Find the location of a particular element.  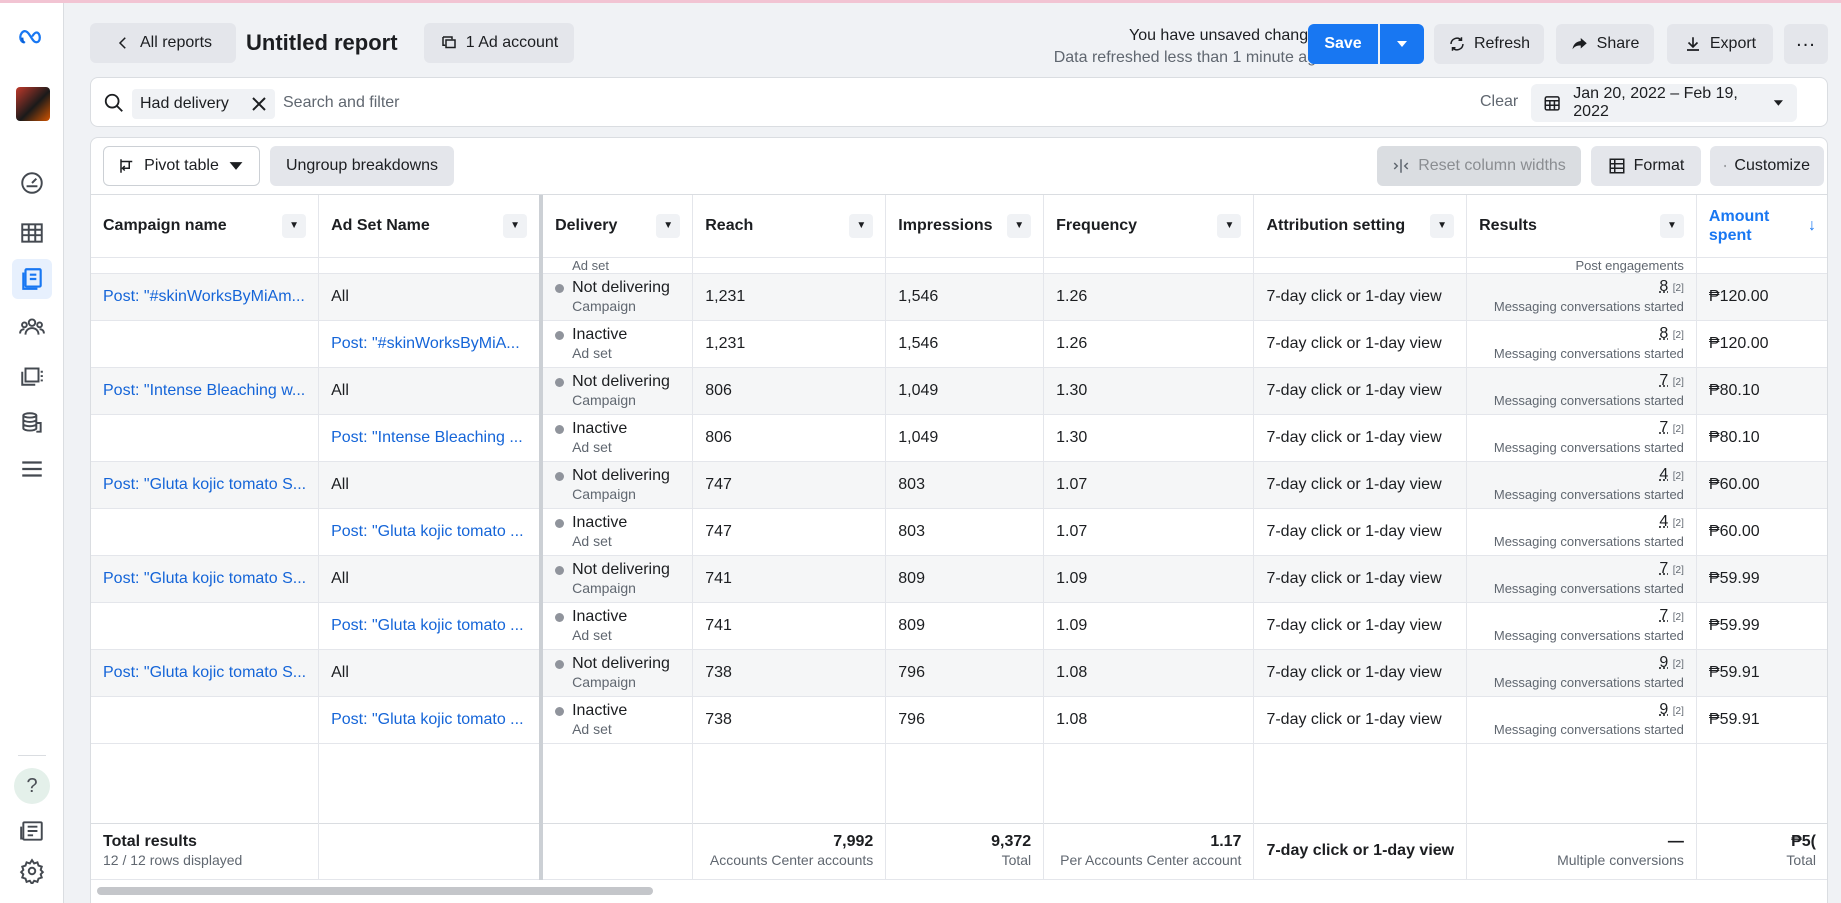

help-icon: ? is located at coordinates (32, 786).